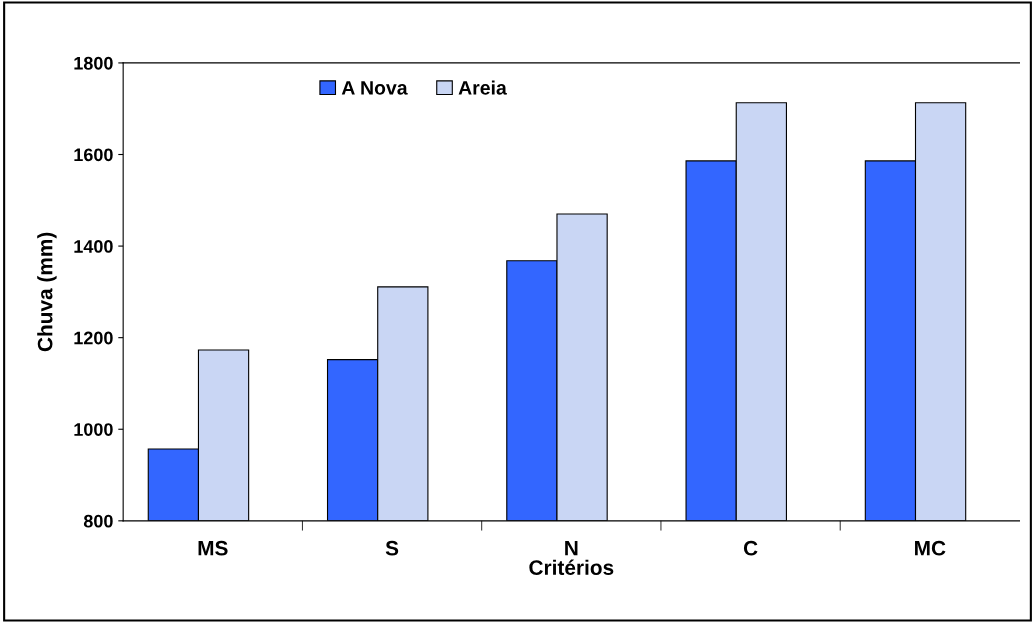 This screenshot has width=1035, height=623. I want to click on y-tick-label: 1200, so click(93, 338).